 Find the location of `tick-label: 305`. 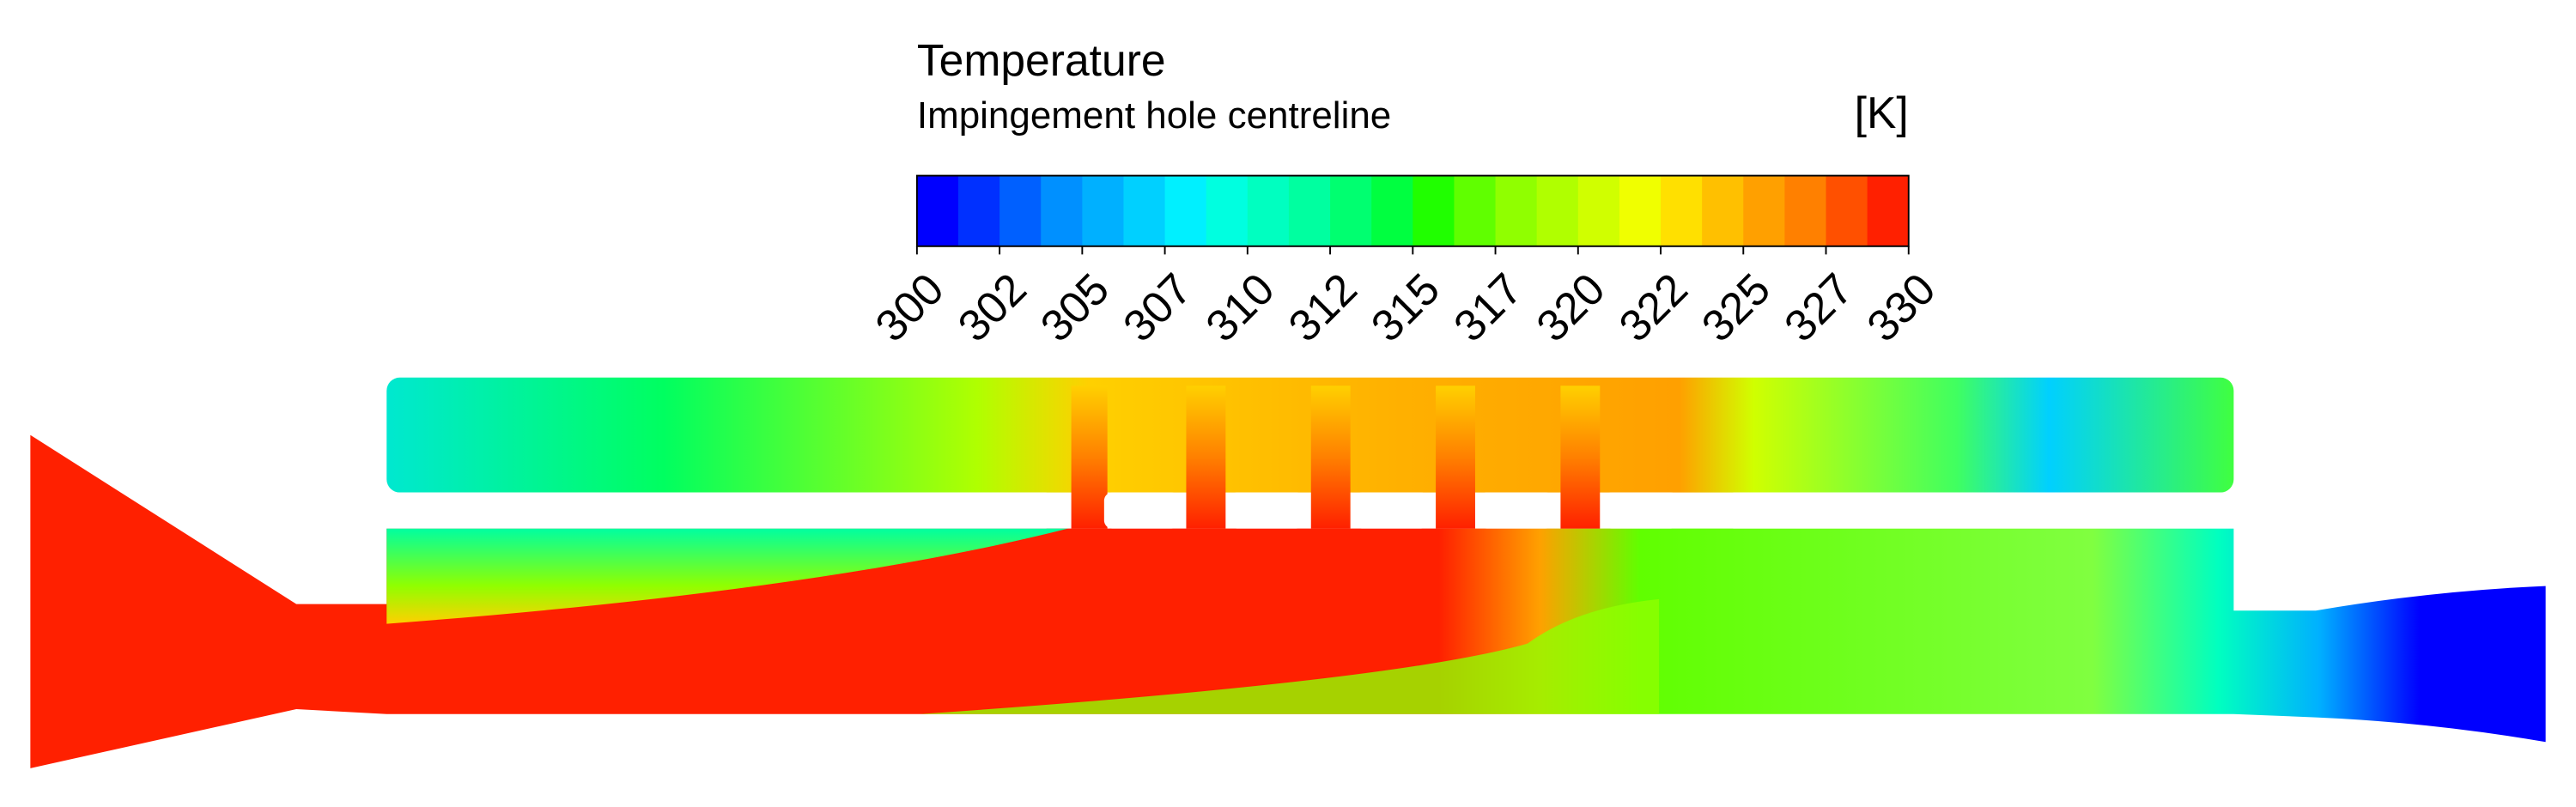

tick-label: 305 is located at coordinates (1074, 307).